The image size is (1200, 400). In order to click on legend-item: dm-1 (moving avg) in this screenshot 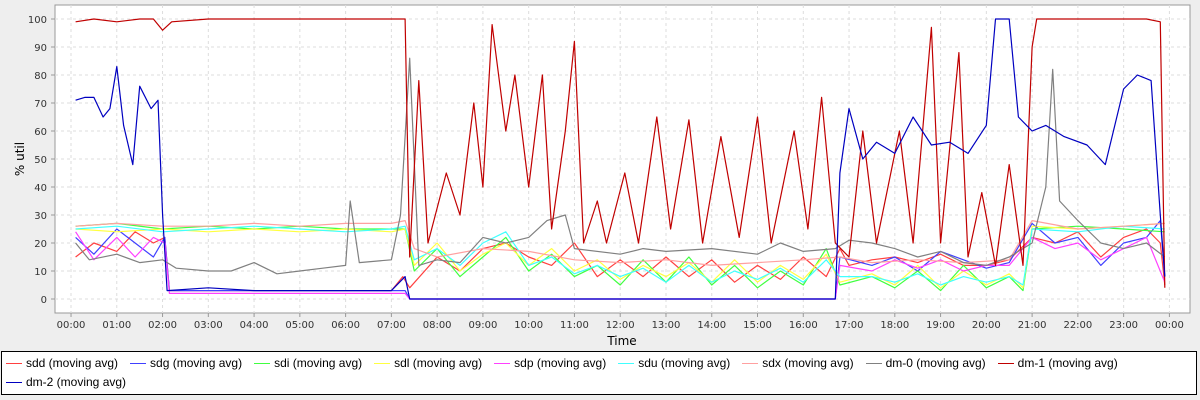, I will do `click(1057, 363)`.